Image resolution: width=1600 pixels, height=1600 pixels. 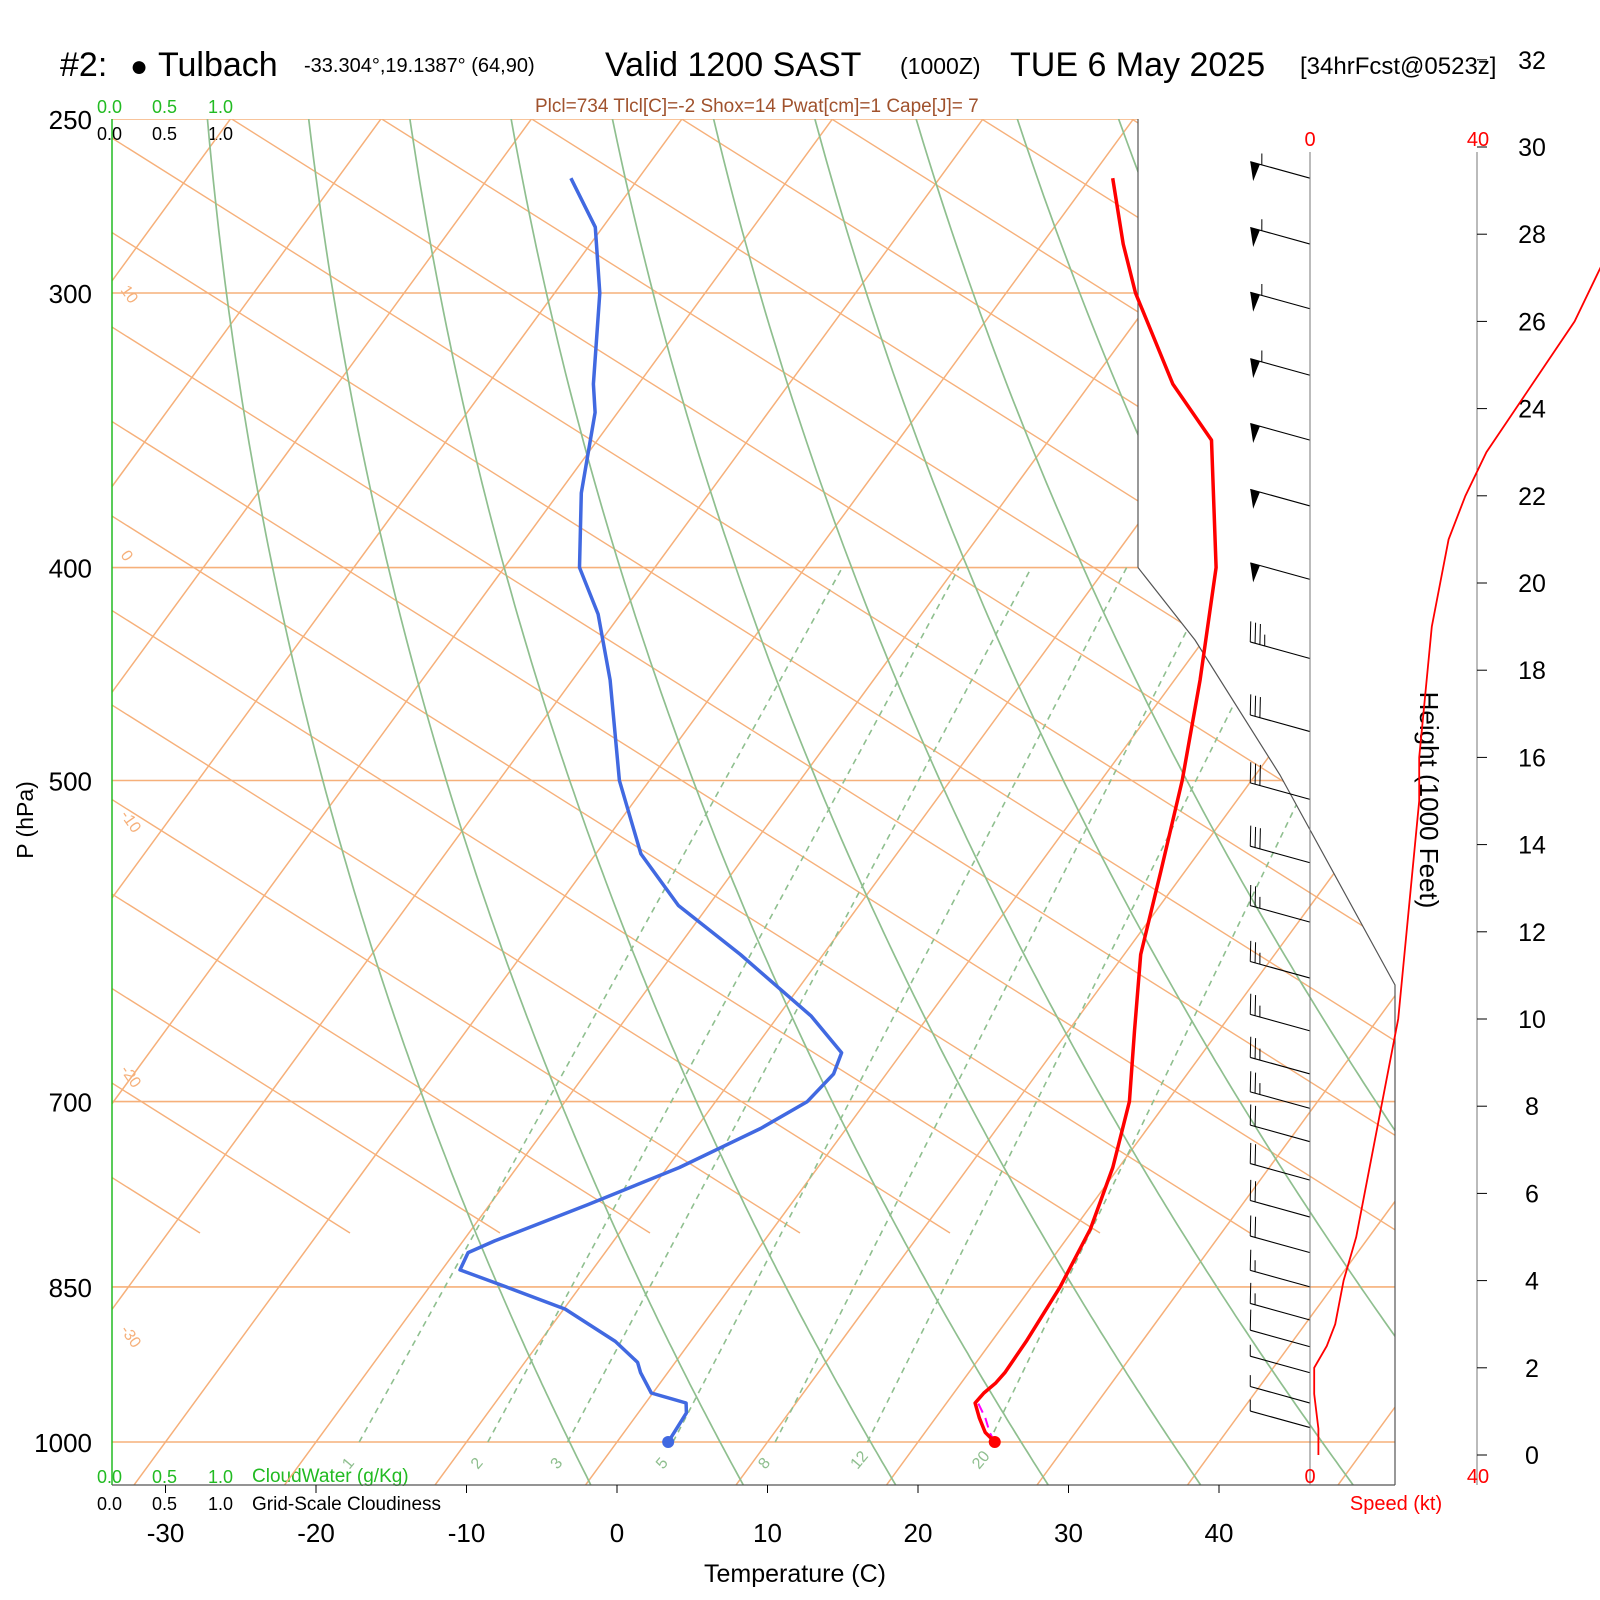 What do you see at coordinates (139, 66) in the screenshot?
I see `station-marker-icon: ●` at bounding box center [139, 66].